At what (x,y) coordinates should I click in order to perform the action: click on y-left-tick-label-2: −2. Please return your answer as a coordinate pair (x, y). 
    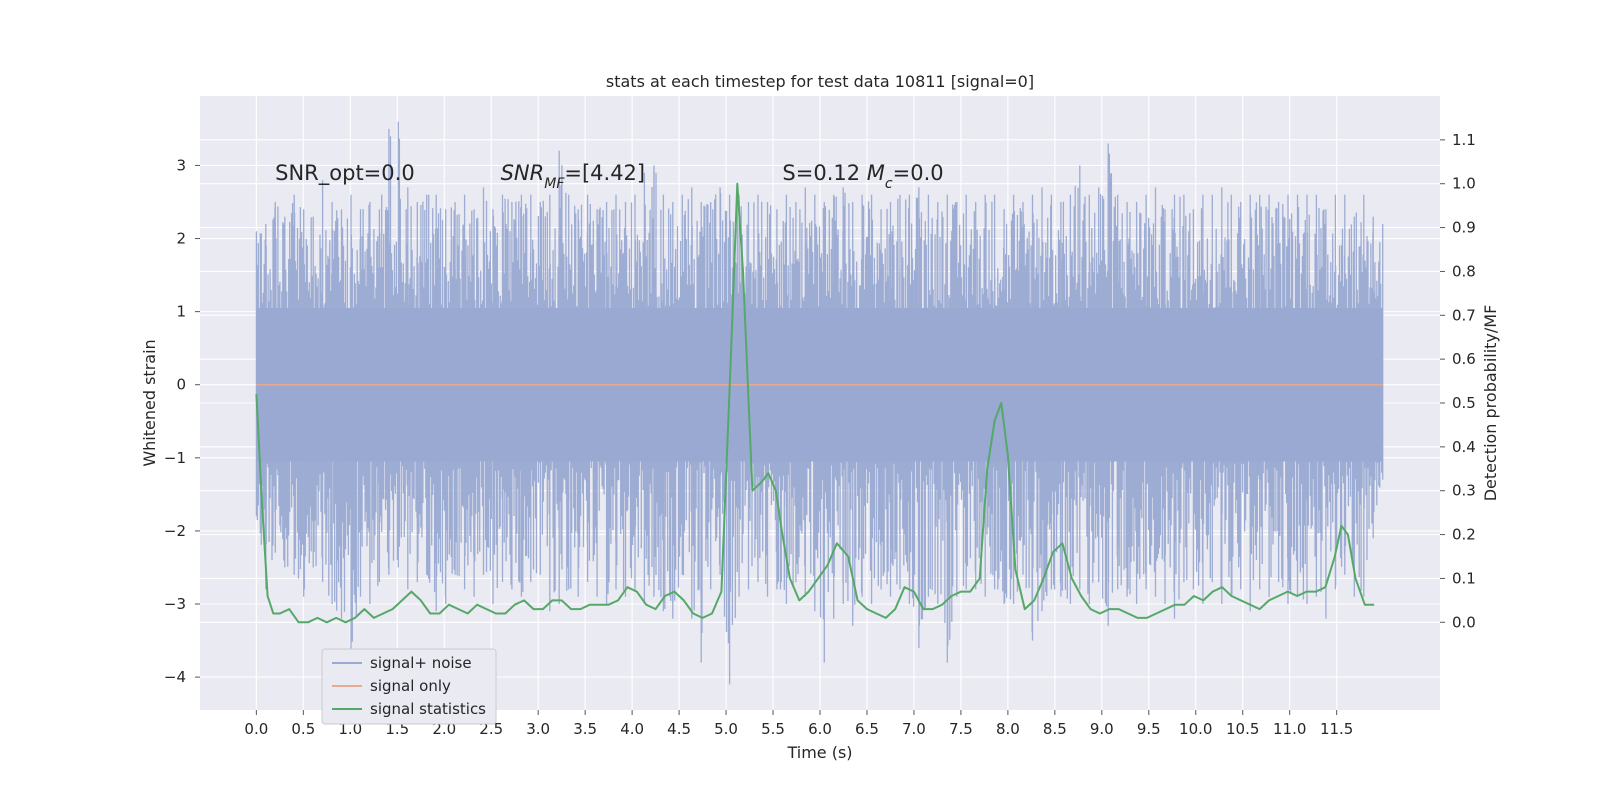
    Looking at the image, I should click on (175, 531).